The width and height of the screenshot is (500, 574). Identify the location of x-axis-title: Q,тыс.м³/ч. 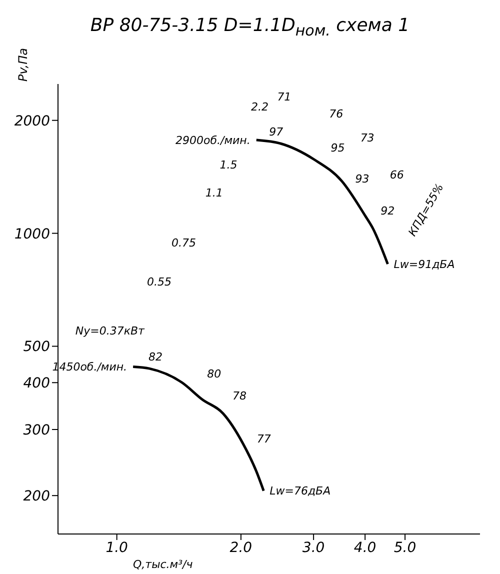
(163, 564).